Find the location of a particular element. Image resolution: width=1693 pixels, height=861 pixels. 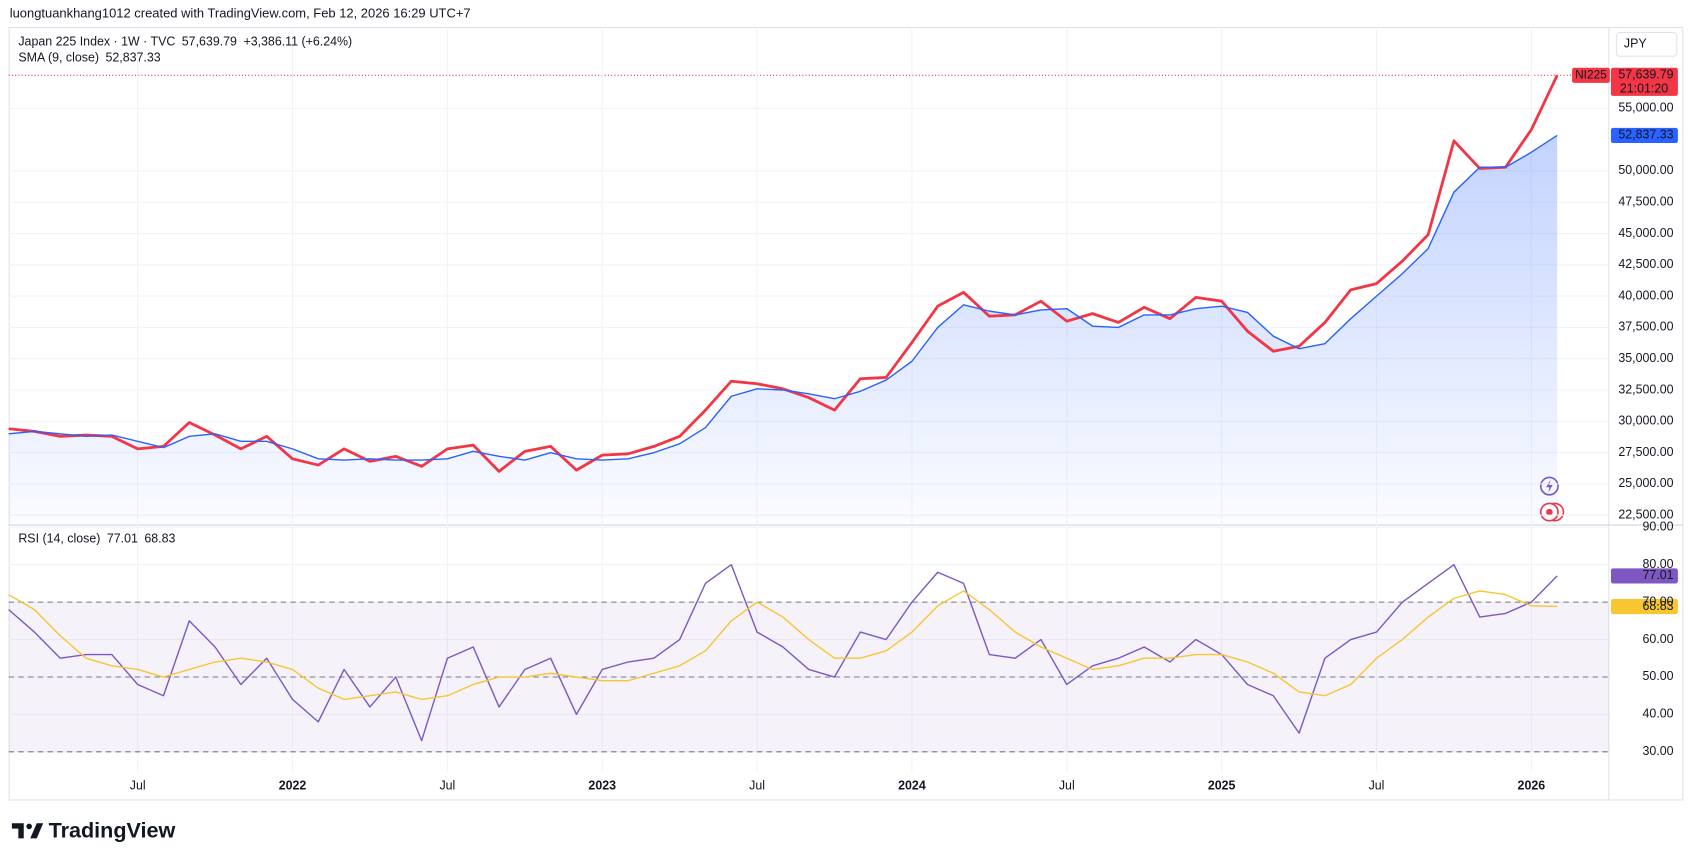

y-tick-label: 50.00 is located at coordinates (1658, 676).